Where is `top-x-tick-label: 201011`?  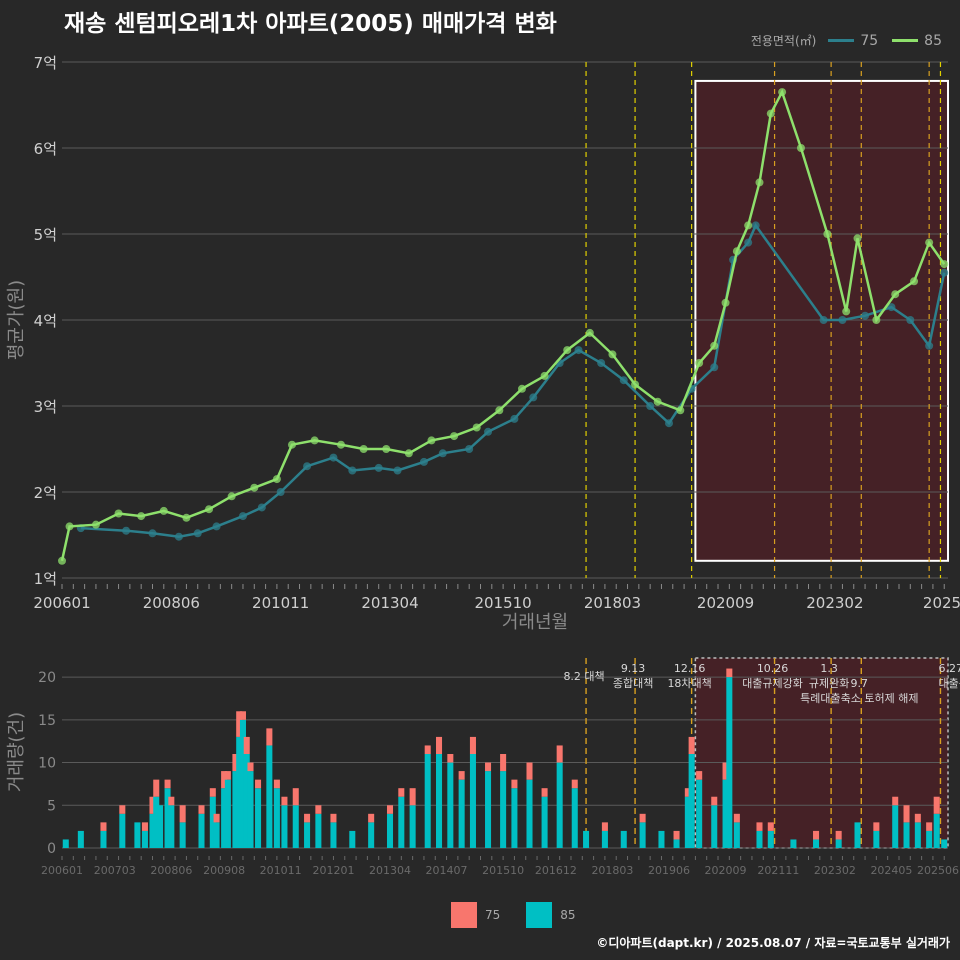 top-x-tick-label: 201011 is located at coordinates (280, 603).